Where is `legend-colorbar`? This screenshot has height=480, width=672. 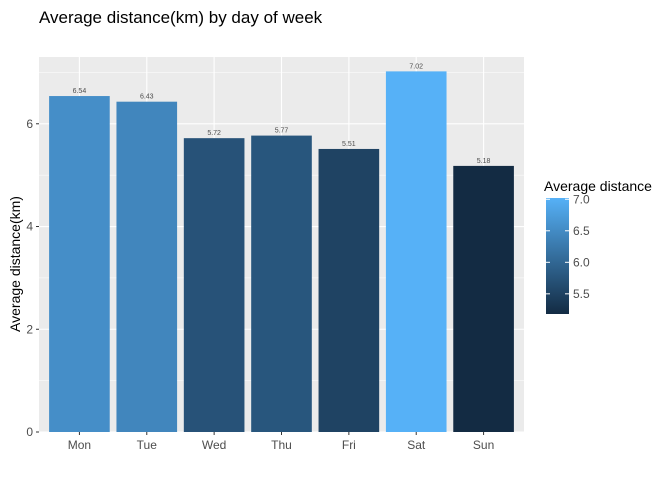
legend-colorbar is located at coordinates (557, 256).